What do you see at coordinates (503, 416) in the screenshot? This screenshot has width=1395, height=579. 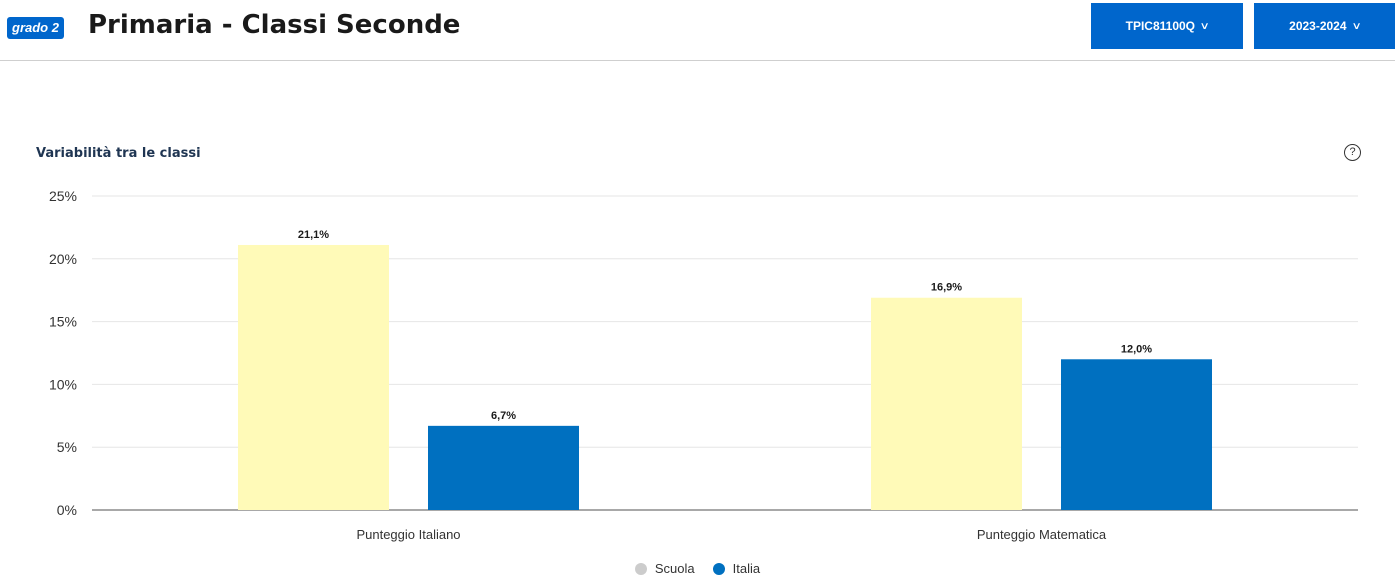 I see `data-label: 6,7%` at bounding box center [503, 416].